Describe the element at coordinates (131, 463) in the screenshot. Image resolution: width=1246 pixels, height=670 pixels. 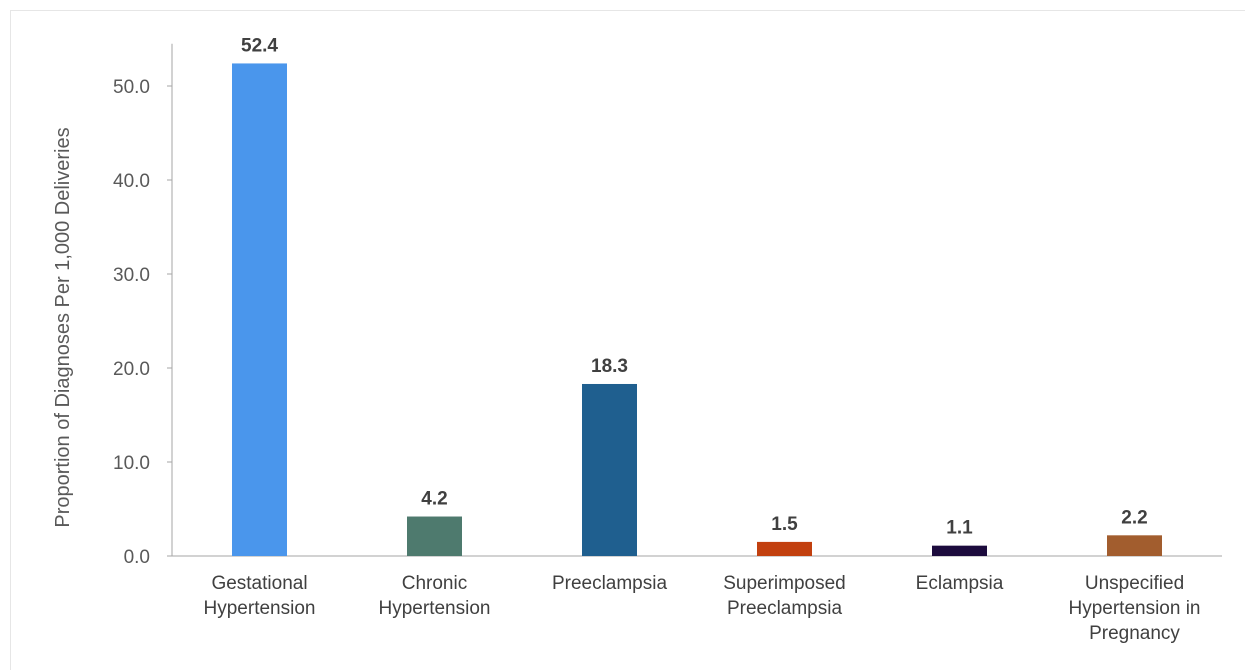
I see `y-tick-label: 10.0` at that location.